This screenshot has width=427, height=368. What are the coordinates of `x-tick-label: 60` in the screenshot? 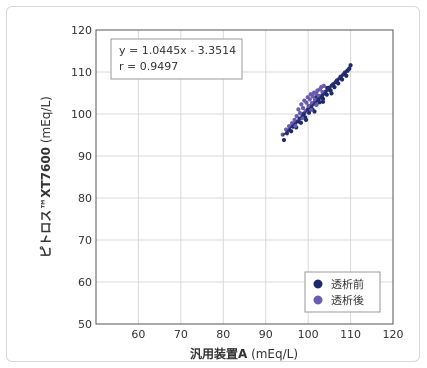 It's located at (138, 334).